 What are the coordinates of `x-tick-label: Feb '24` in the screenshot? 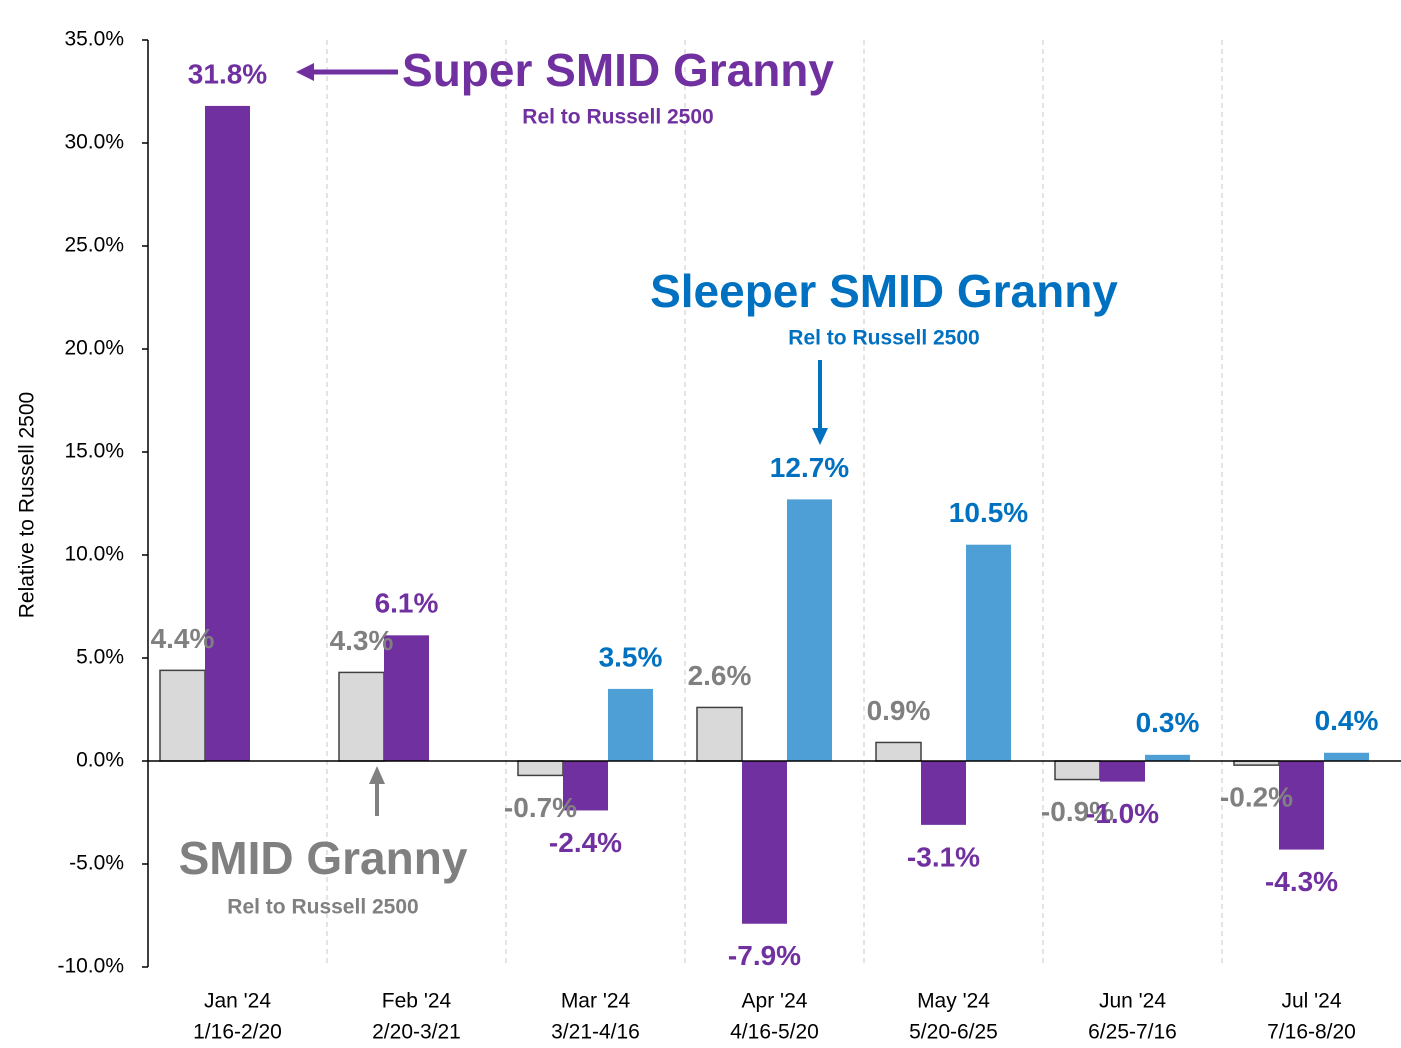 It's located at (417, 1001).